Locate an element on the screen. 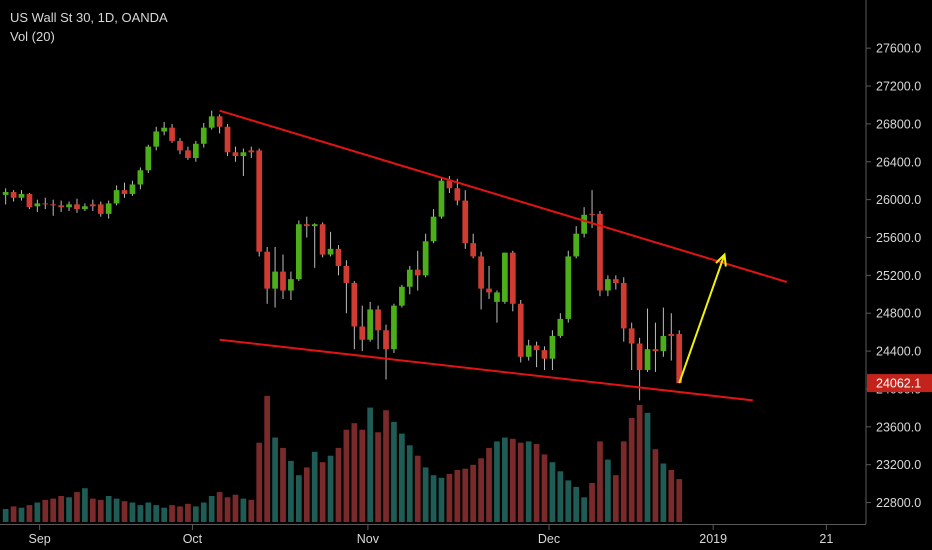 The width and height of the screenshot is (932, 550). arrow-shaft is located at coordinates (702, 319).